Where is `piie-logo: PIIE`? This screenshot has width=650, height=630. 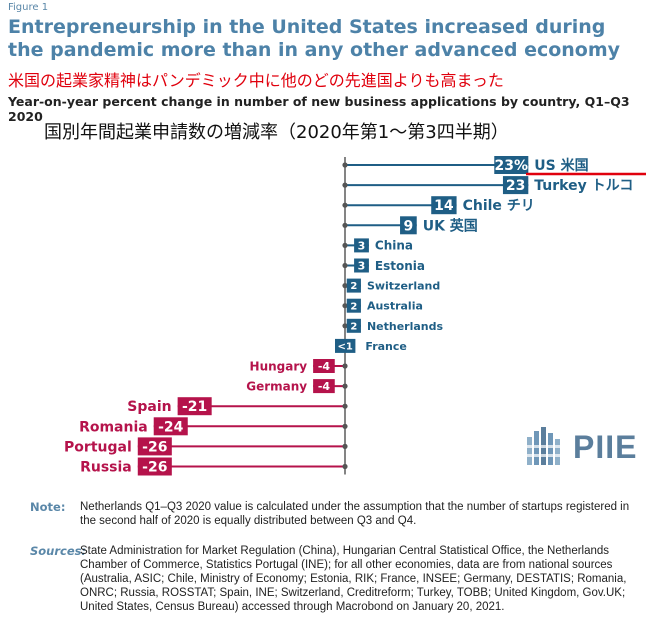
piie-logo: PIIE is located at coordinates (585, 448).